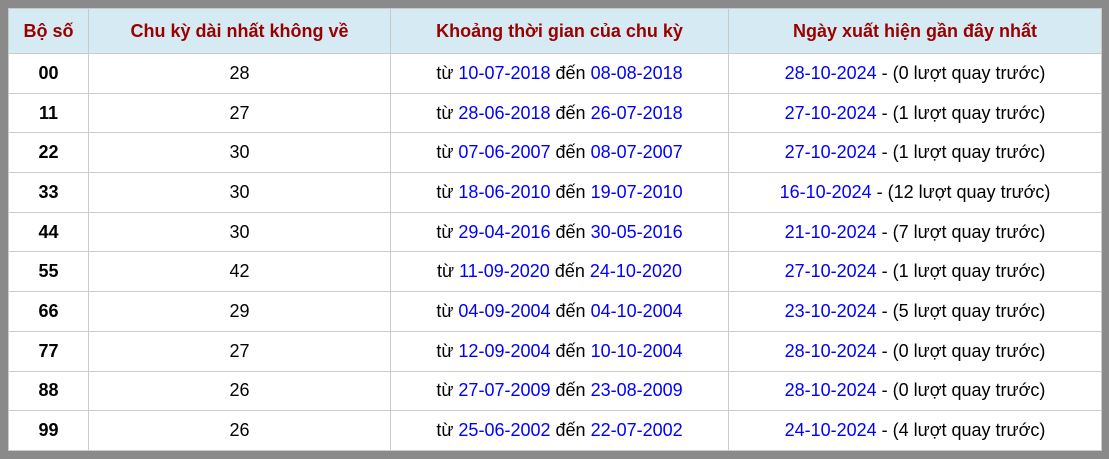  I want to click on spins-ago-text: - (7 lượt quay trước), so click(963, 231).